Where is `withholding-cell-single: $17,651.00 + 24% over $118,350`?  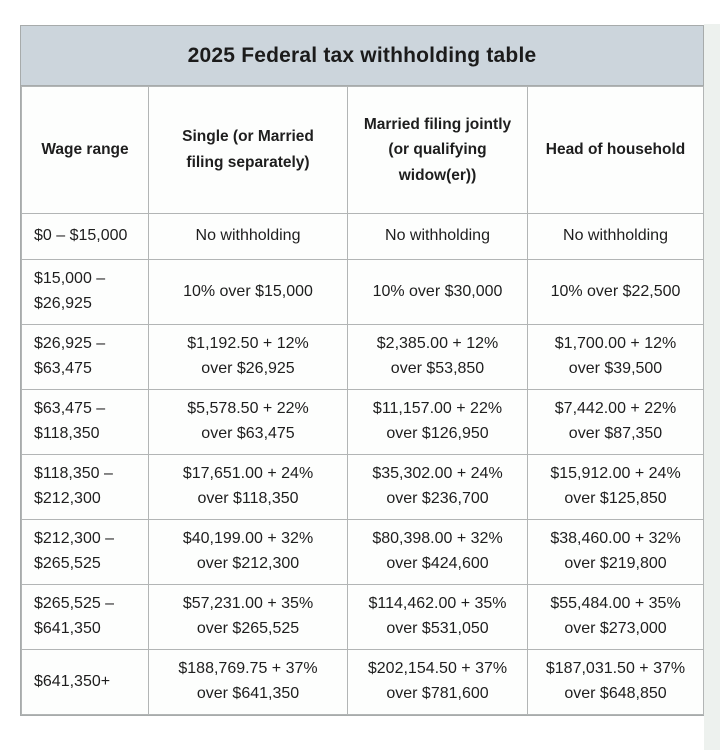
withholding-cell-single: $17,651.00 + 24% over $118,350 is located at coordinates (248, 487).